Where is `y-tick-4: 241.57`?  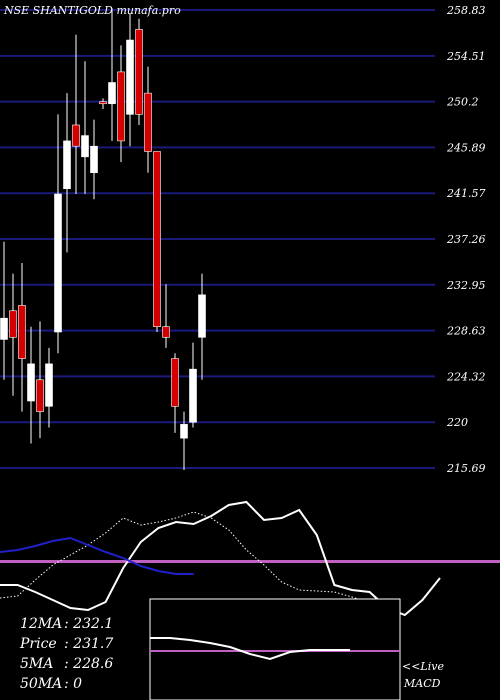
y-tick-4: 241.57 is located at coordinates (466, 193).